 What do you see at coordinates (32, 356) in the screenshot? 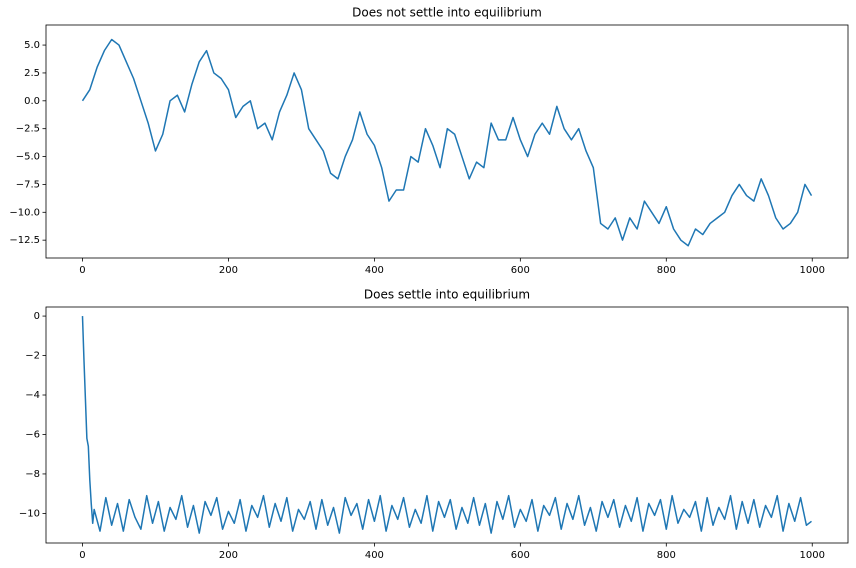
I see `y-tick-label: −2` at bounding box center [32, 356].